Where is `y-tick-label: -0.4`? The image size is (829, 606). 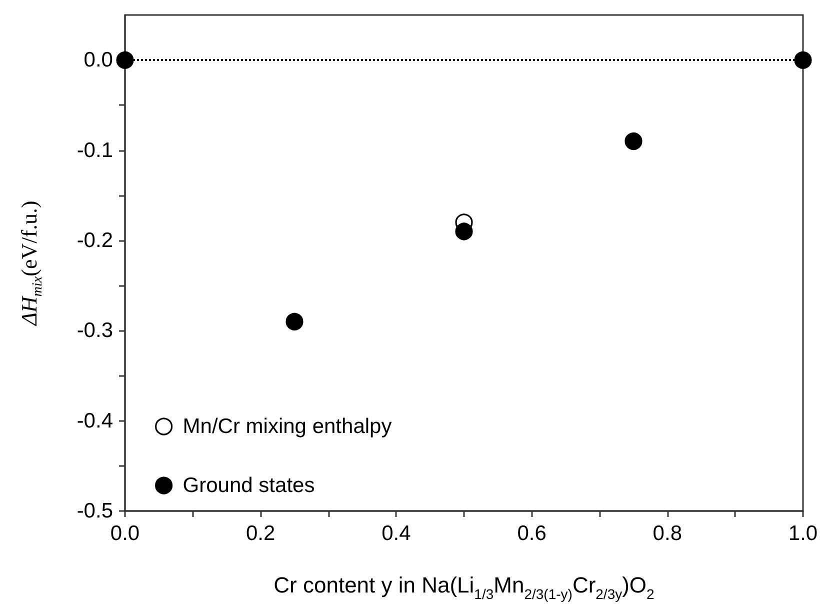 y-tick-label: -0.4 is located at coordinates (95, 420).